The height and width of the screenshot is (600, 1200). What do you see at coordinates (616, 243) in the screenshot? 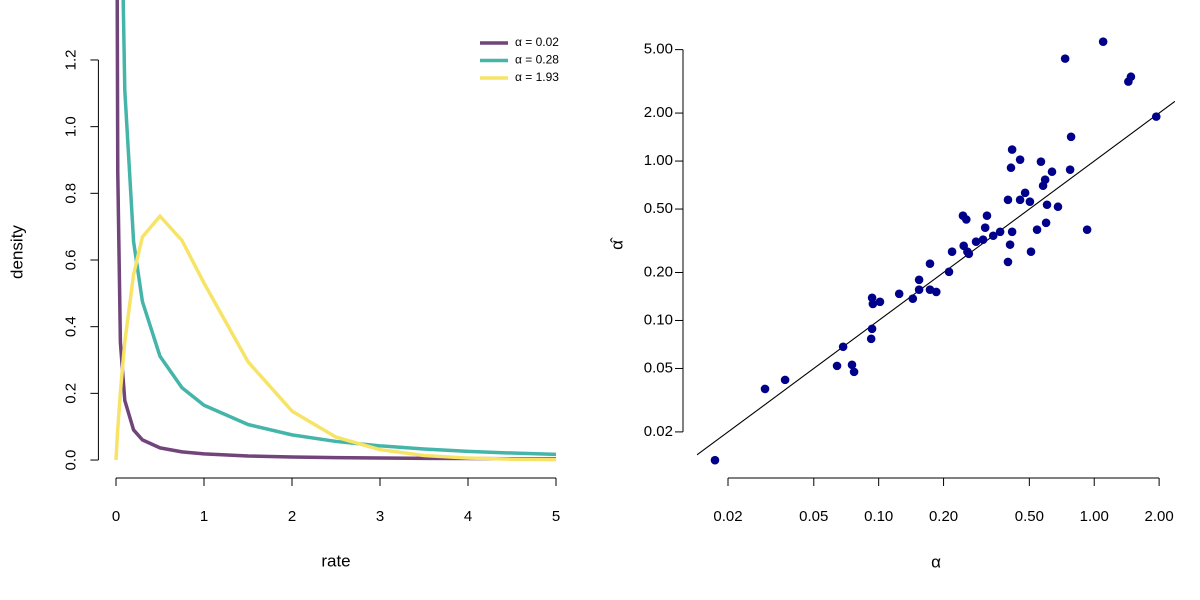
I see `y-axis-label: α̂` at bounding box center [616, 243].